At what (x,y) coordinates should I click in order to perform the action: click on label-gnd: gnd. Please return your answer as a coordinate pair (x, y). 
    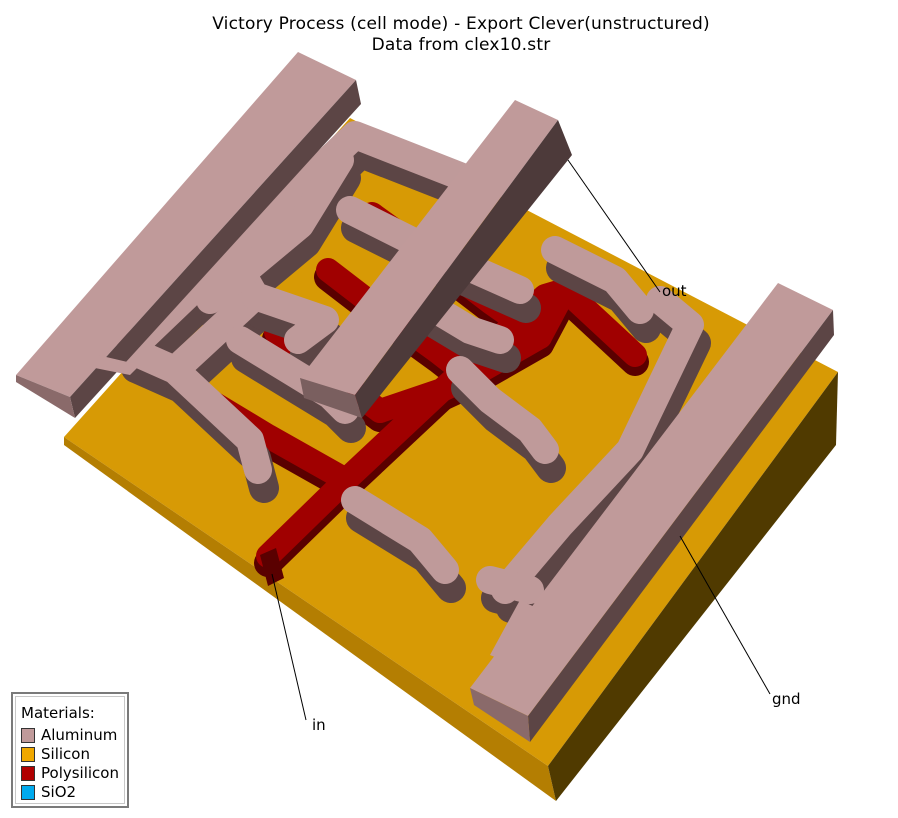
    Looking at the image, I should click on (786, 699).